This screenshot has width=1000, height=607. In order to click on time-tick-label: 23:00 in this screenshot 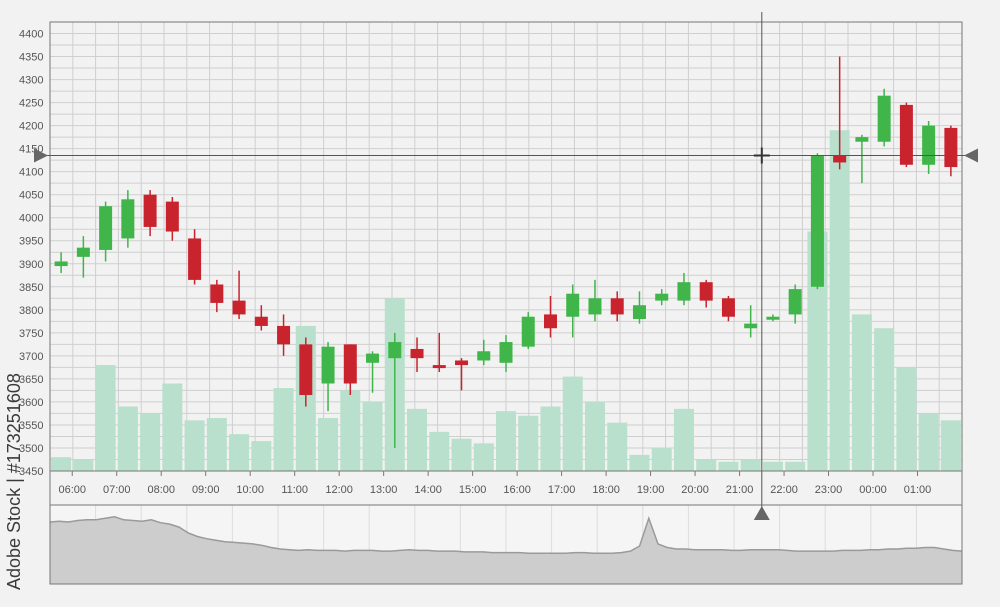, I will do `click(829, 490)`.